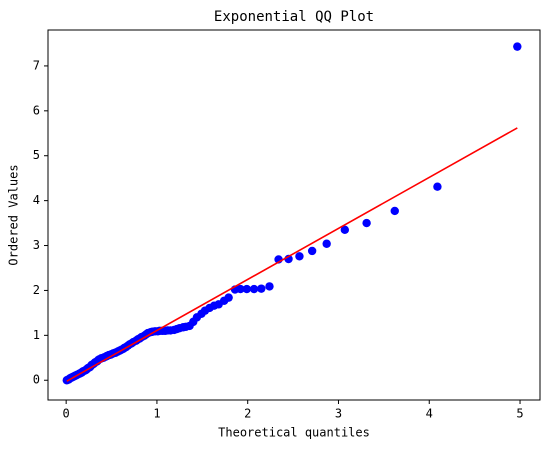 The image size is (550, 449). I want to click on x-tick-label: 1, so click(156, 414).